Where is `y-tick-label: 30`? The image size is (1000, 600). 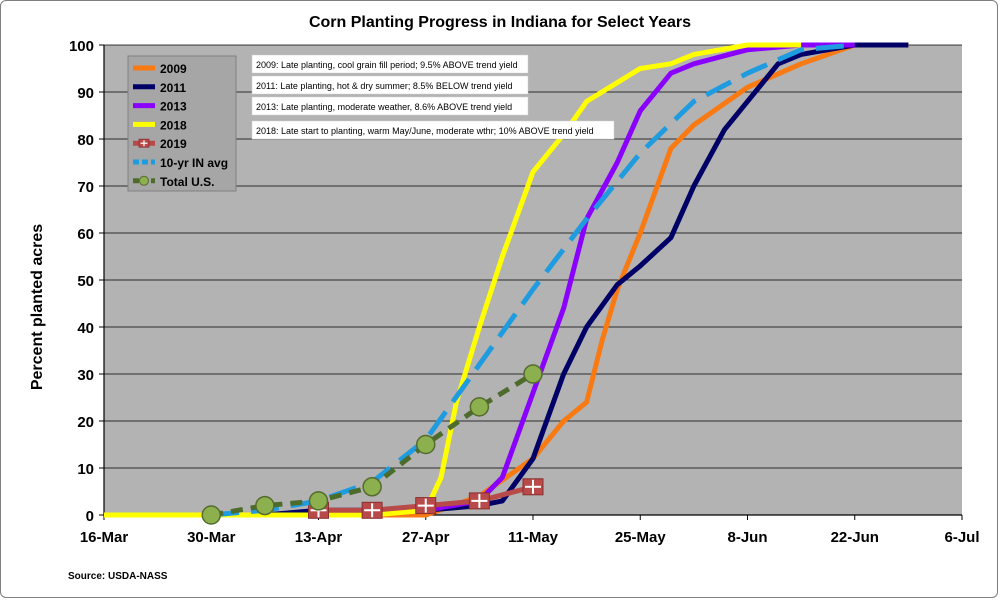 y-tick-label: 30 is located at coordinates (85, 375).